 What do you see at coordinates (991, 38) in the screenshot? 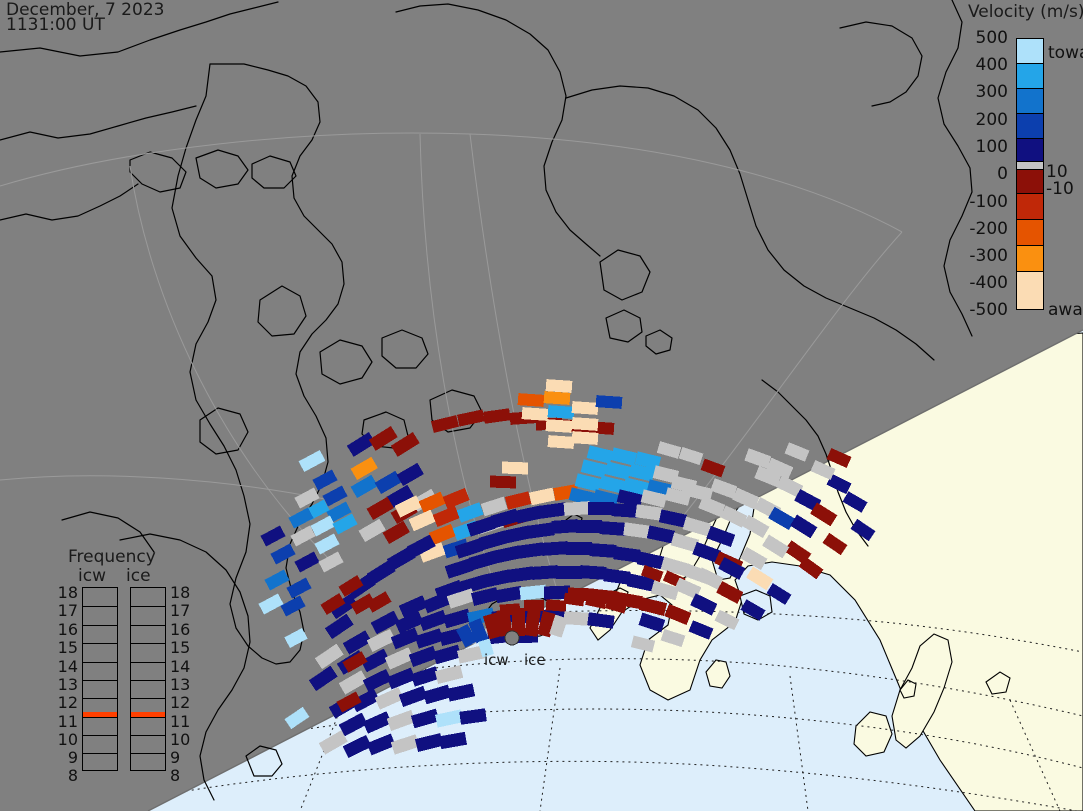
I see `colorbar-tick-500: 500` at bounding box center [991, 38].